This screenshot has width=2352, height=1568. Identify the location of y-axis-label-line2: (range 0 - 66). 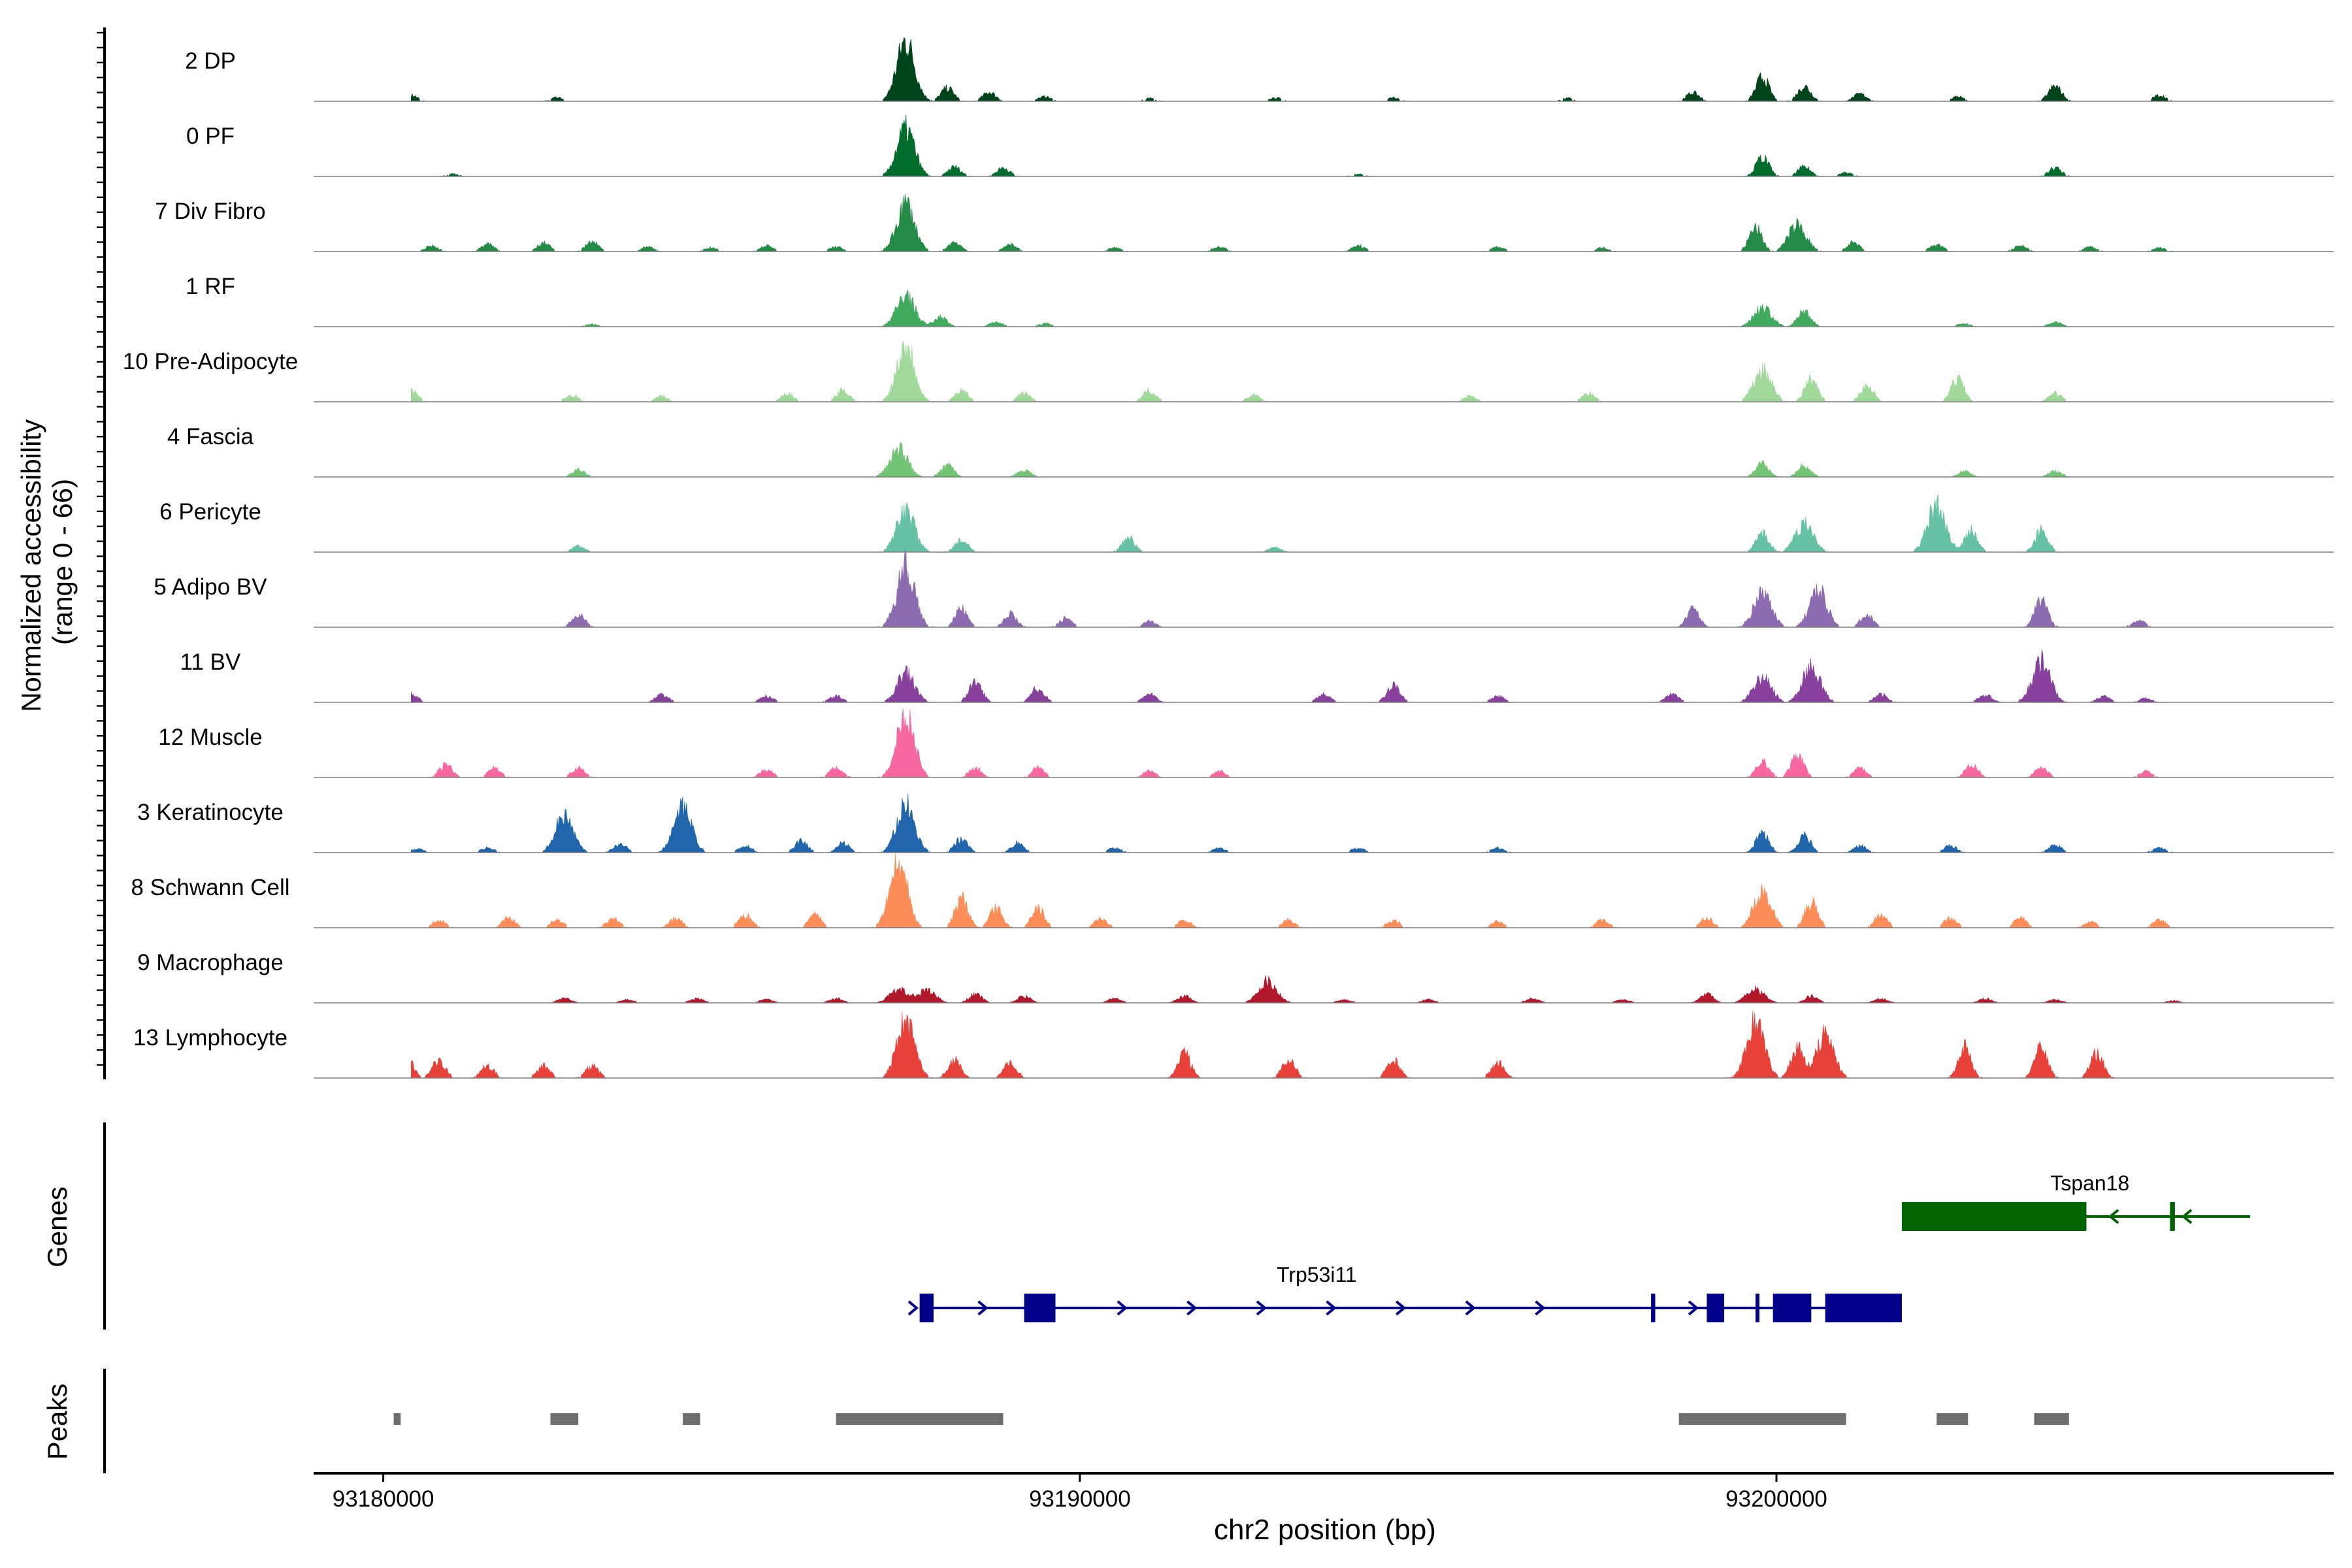
(62, 562).